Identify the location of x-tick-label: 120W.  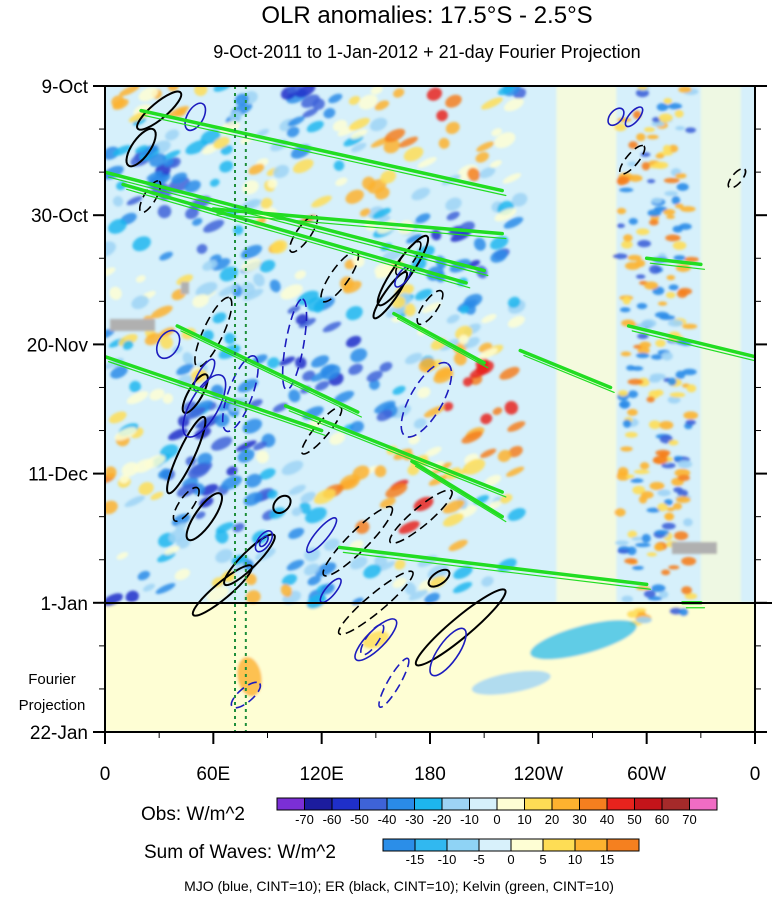
(539, 774).